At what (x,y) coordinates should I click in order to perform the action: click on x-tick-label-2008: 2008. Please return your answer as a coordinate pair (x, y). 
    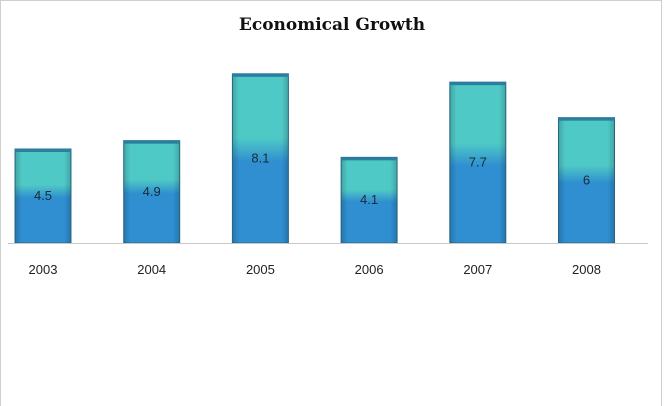
    Looking at the image, I should click on (586, 269).